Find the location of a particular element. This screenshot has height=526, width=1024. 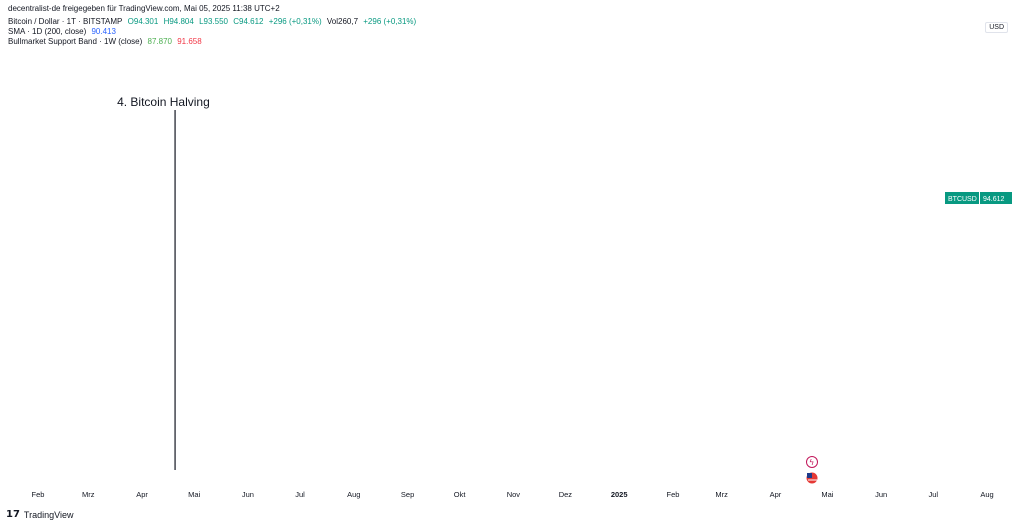

price-tag-value: 94.612 is located at coordinates (994, 199).